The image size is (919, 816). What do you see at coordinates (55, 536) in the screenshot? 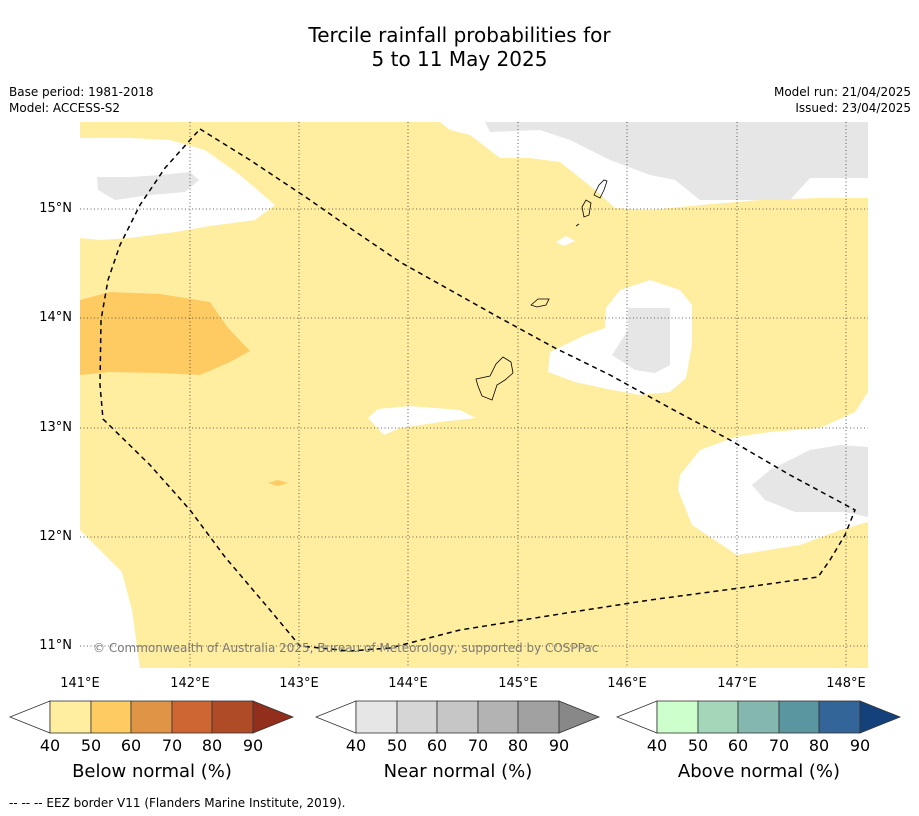
I see `lat-label-12n: 12°N` at bounding box center [55, 536].